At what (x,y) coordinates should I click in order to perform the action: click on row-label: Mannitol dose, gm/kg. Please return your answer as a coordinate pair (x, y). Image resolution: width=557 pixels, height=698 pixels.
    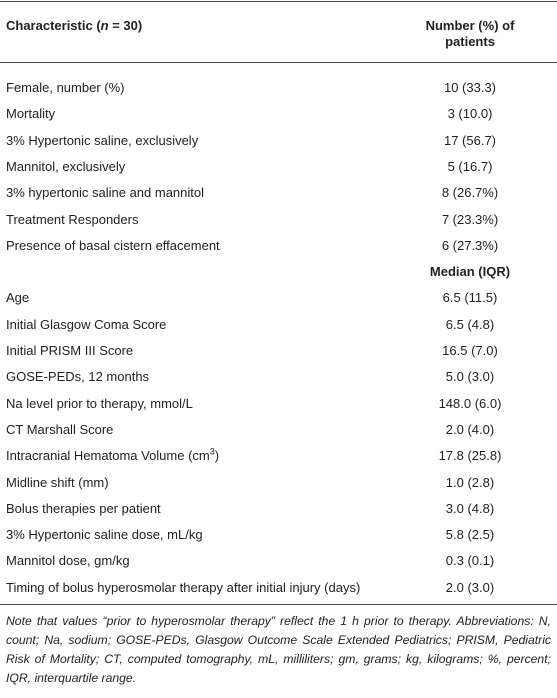
    Looking at the image, I should click on (68, 561).